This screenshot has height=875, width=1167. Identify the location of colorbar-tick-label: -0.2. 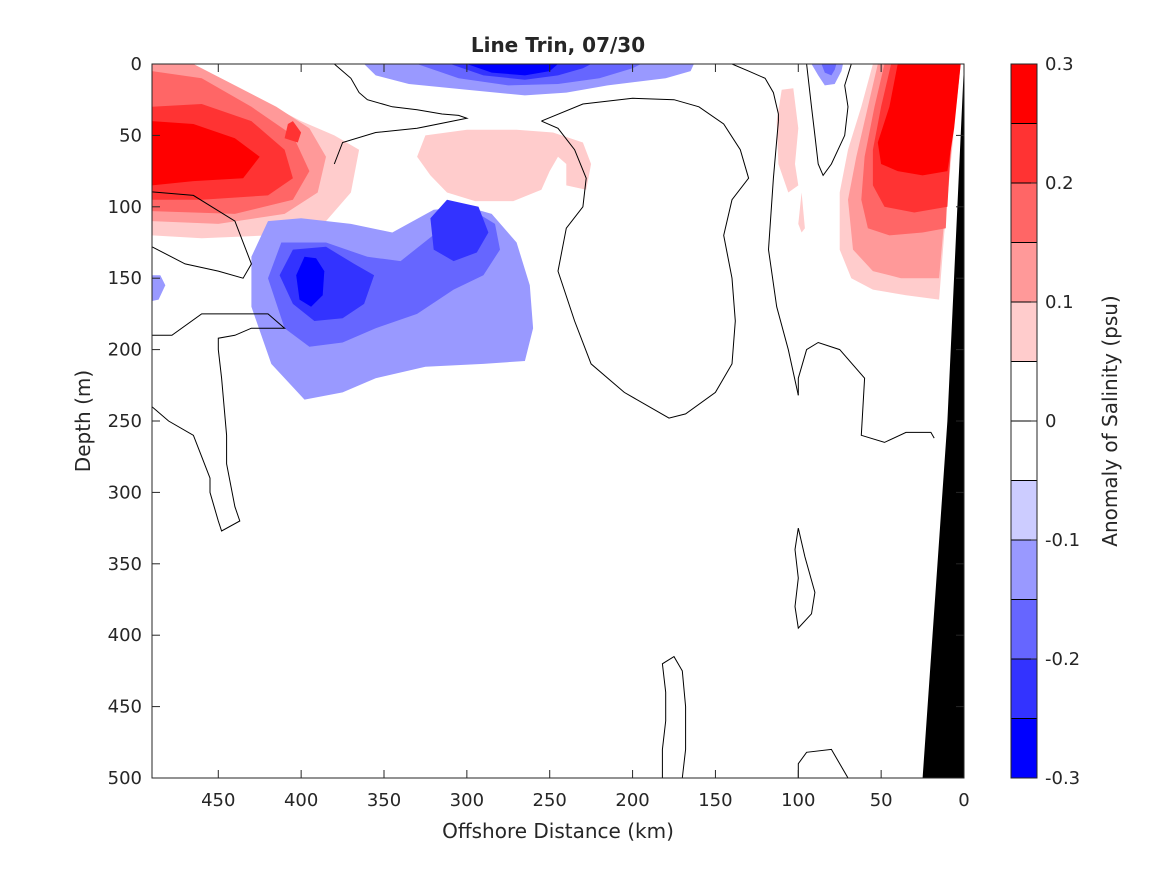
(1062, 659).